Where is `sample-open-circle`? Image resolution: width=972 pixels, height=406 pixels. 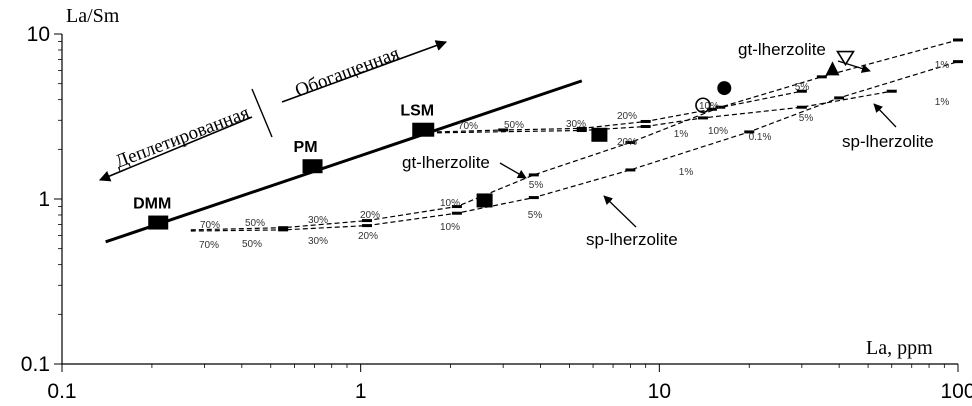 sample-open-circle is located at coordinates (703, 105).